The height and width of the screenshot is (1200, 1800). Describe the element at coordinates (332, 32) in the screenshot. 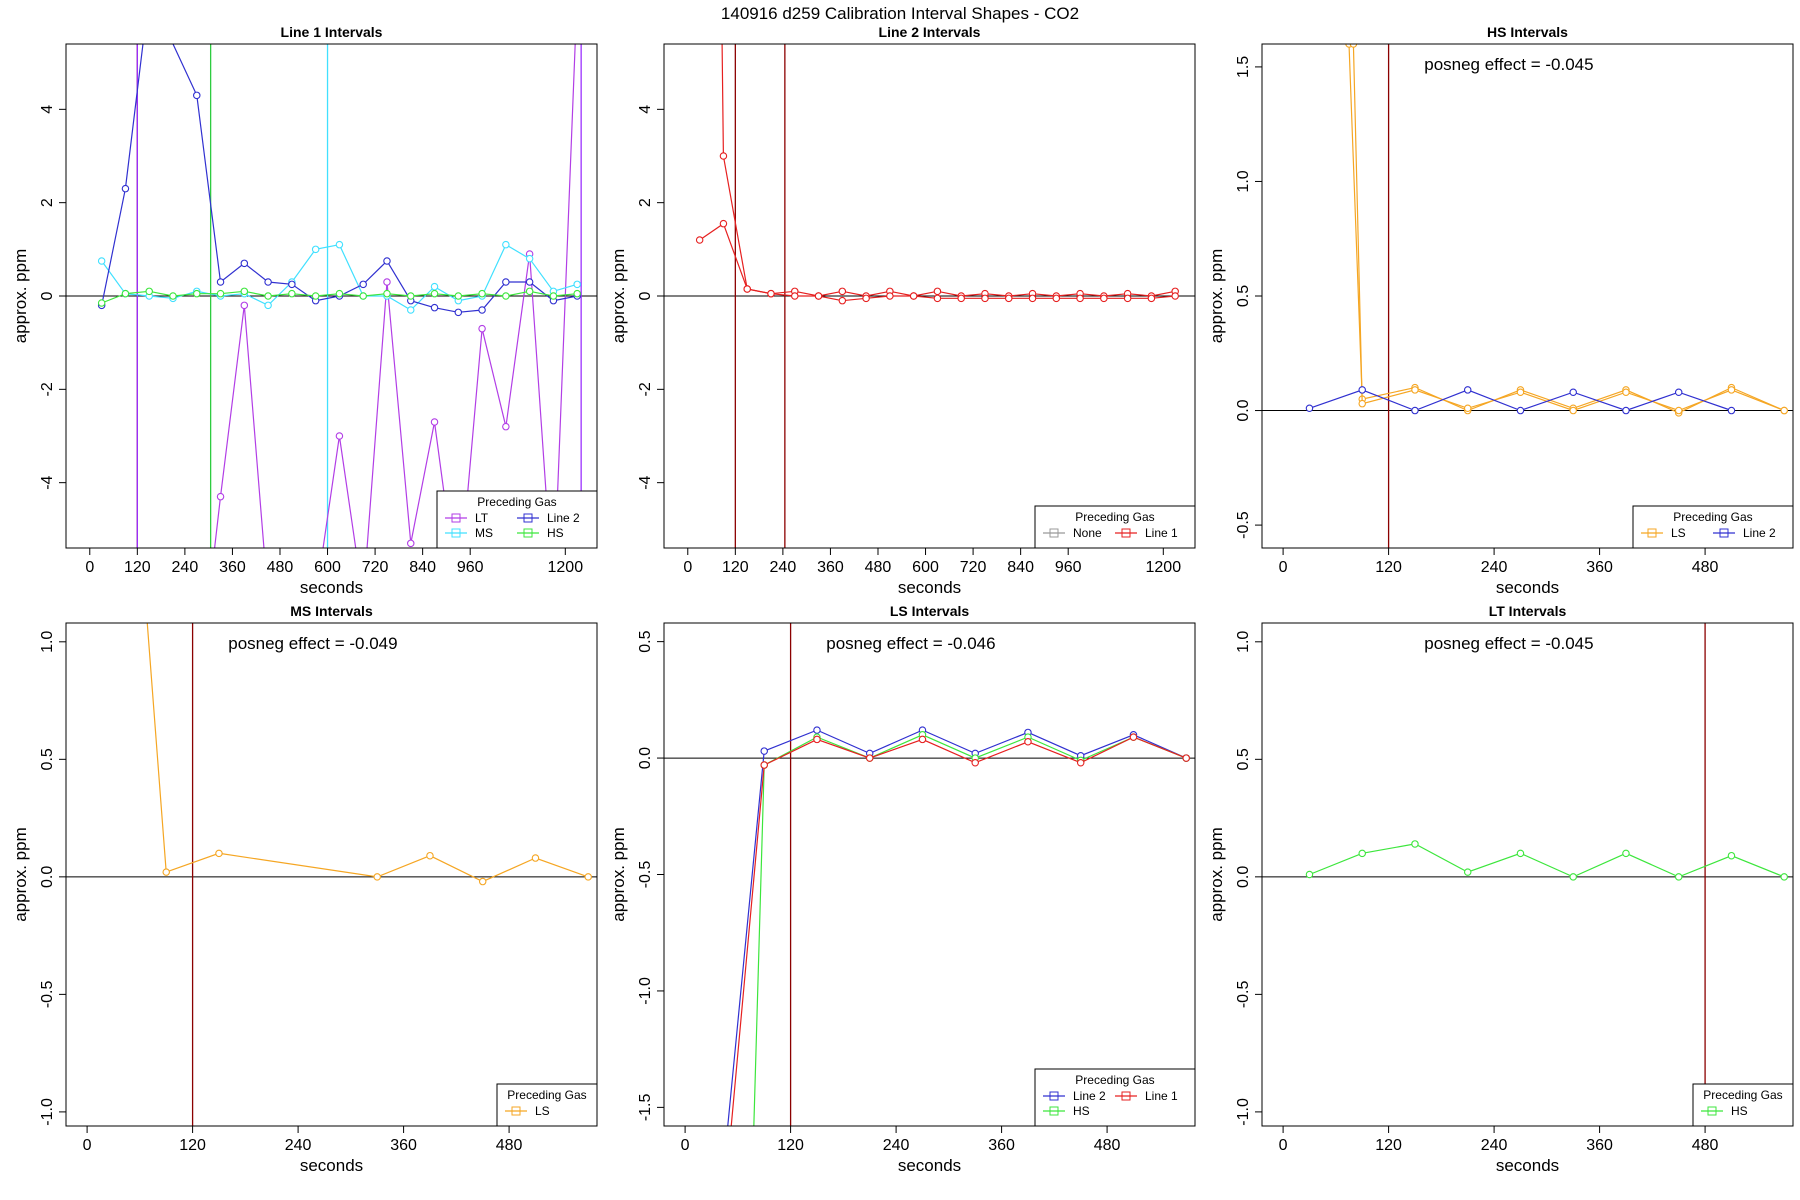

I see `panel-title: Line 1 Intervals` at that location.